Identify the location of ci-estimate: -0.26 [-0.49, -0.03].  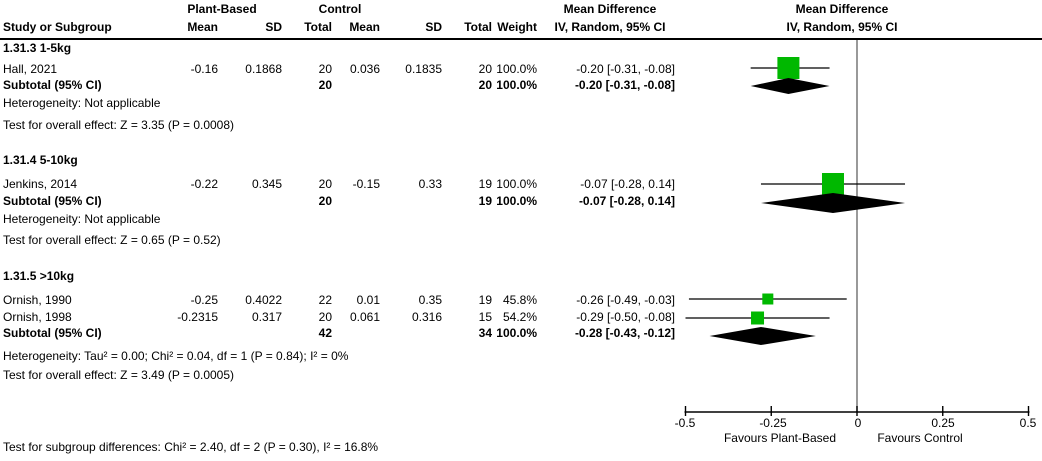
(625, 300).